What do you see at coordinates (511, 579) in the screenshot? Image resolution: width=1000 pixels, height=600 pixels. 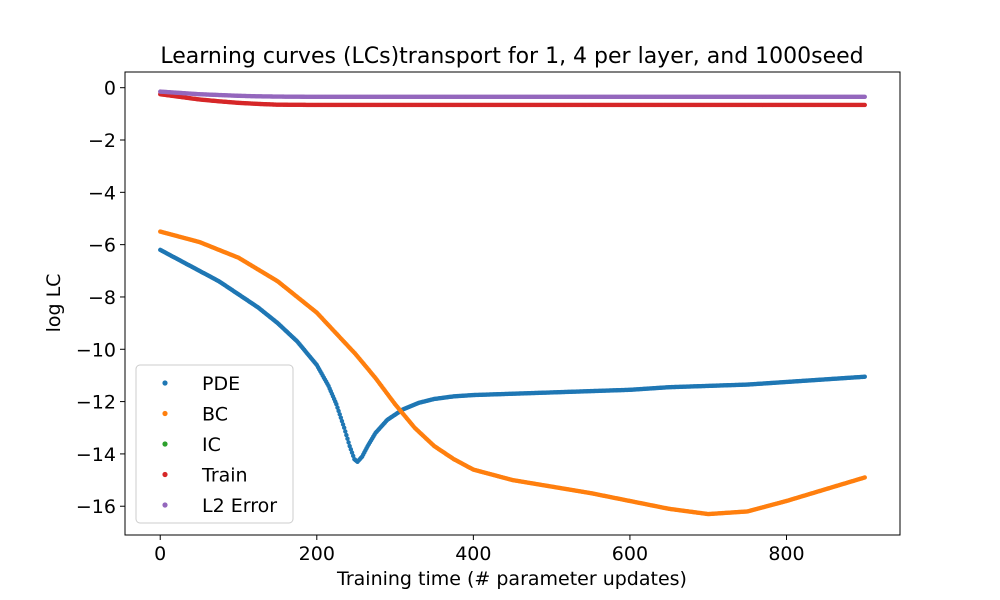 I see `x-axis-label: Training time (# parameter updates)` at bounding box center [511, 579].